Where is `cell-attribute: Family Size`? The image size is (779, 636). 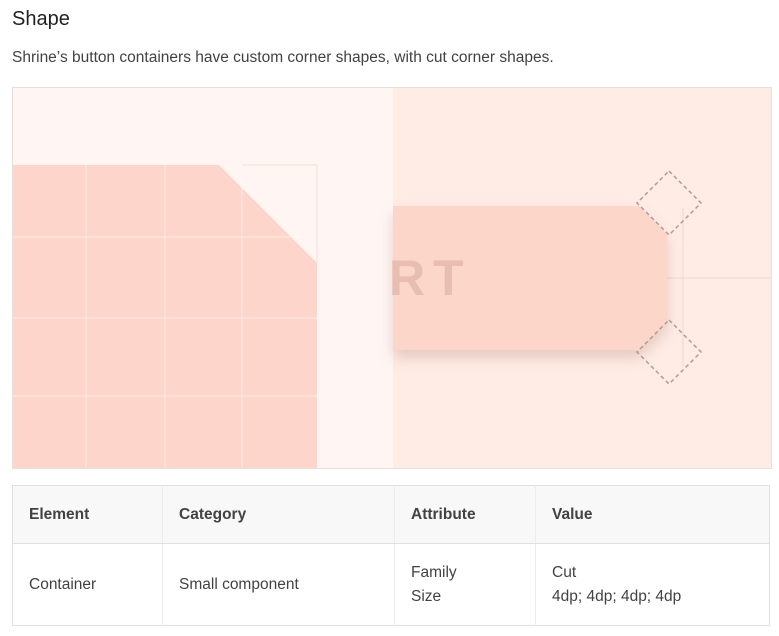
cell-attribute: Family Size is located at coordinates (465, 584).